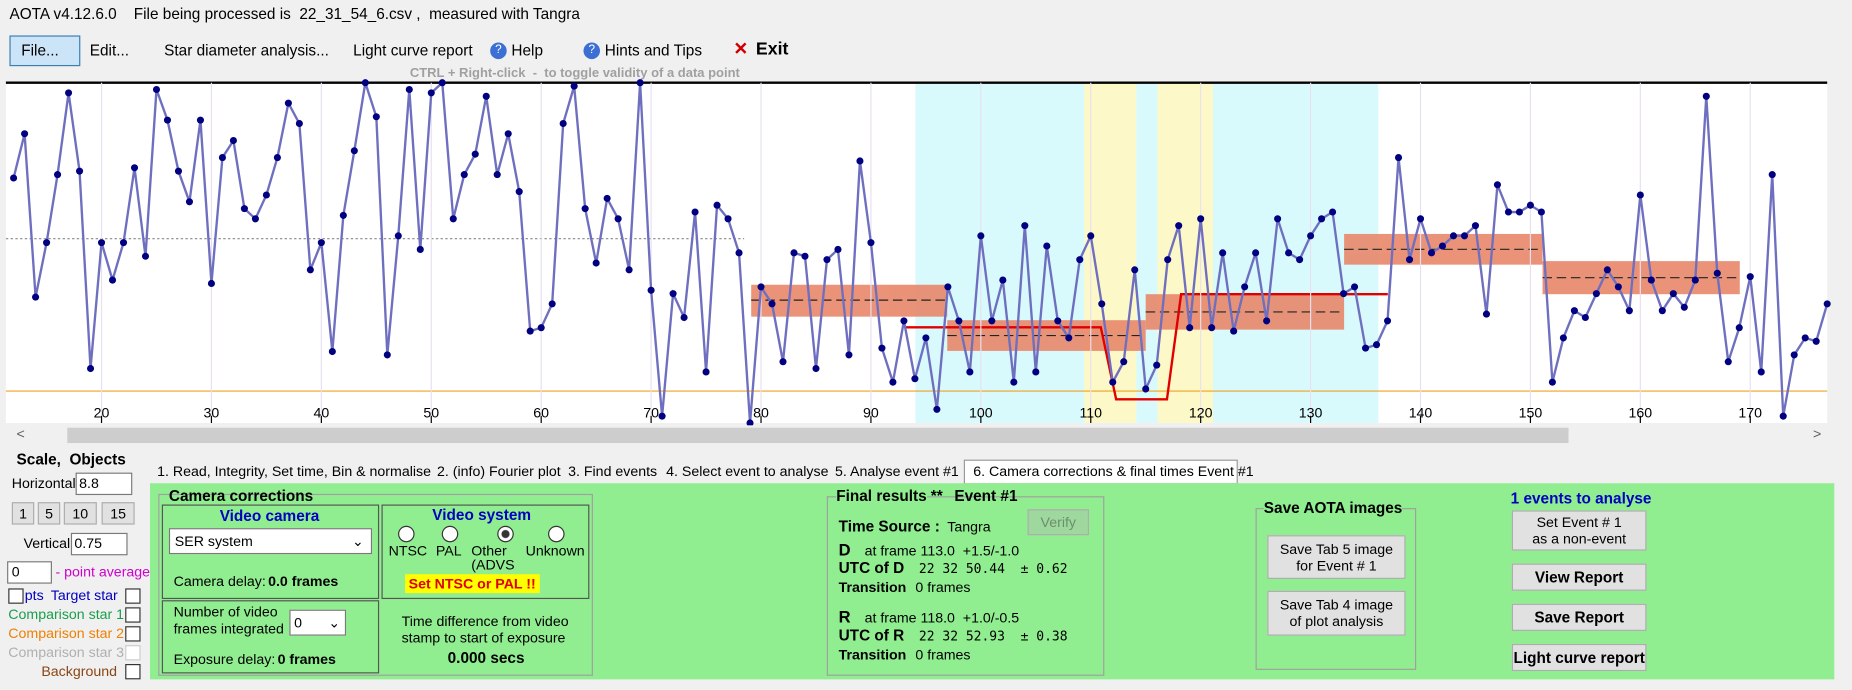 The height and width of the screenshot is (690, 1852). What do you see at coordinates (318, 622) in the screenshot?
I see `frames-select: 0 ⌄` at bounding box center [318, 622].